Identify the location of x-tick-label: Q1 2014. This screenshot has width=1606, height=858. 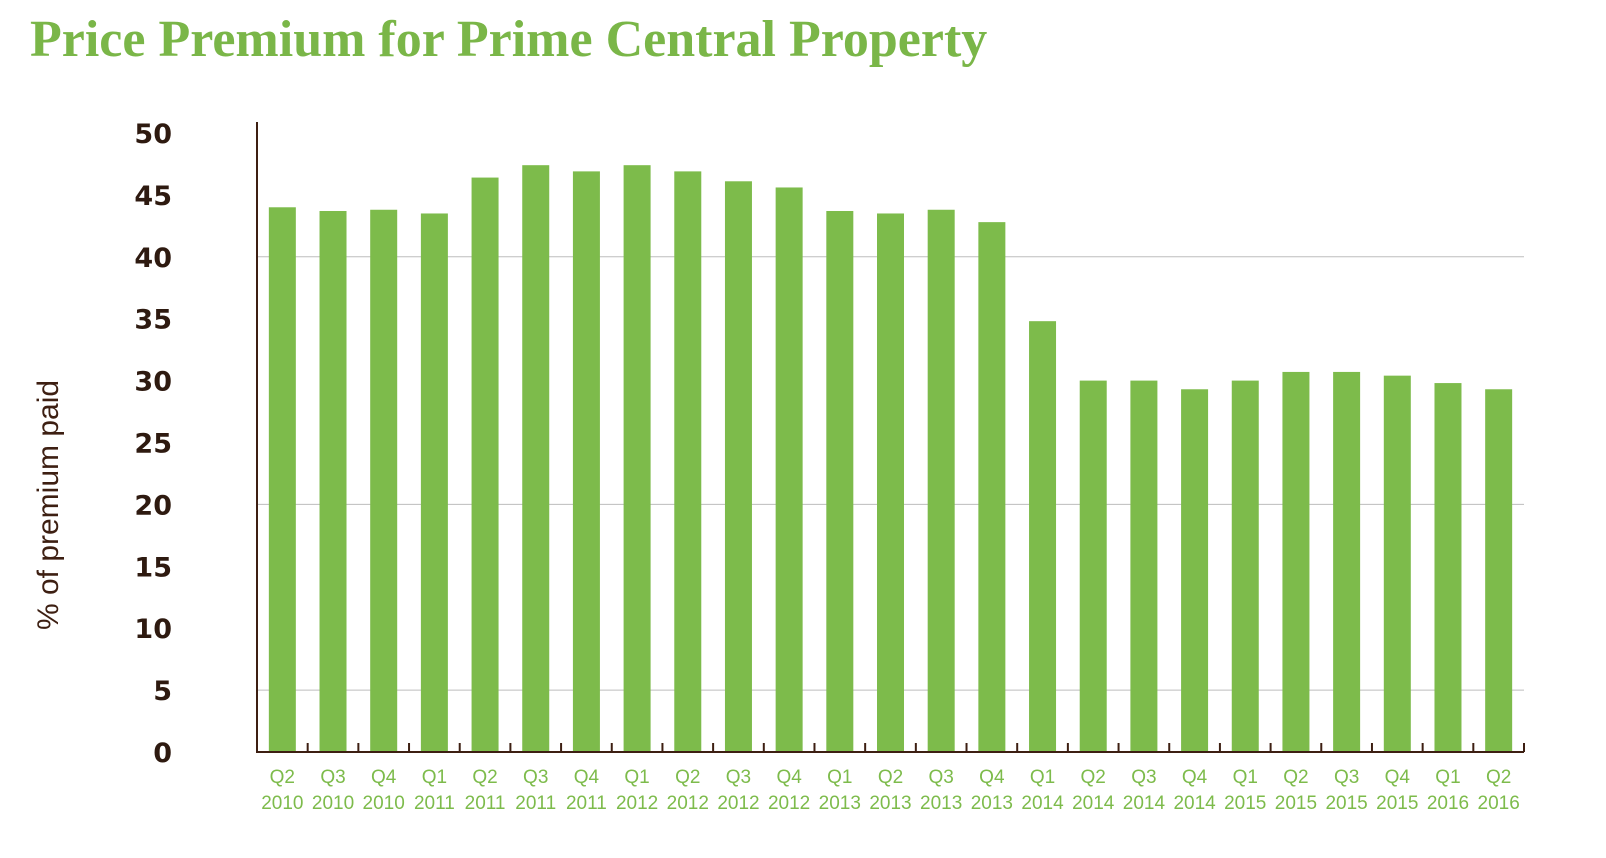
(1042, 790).